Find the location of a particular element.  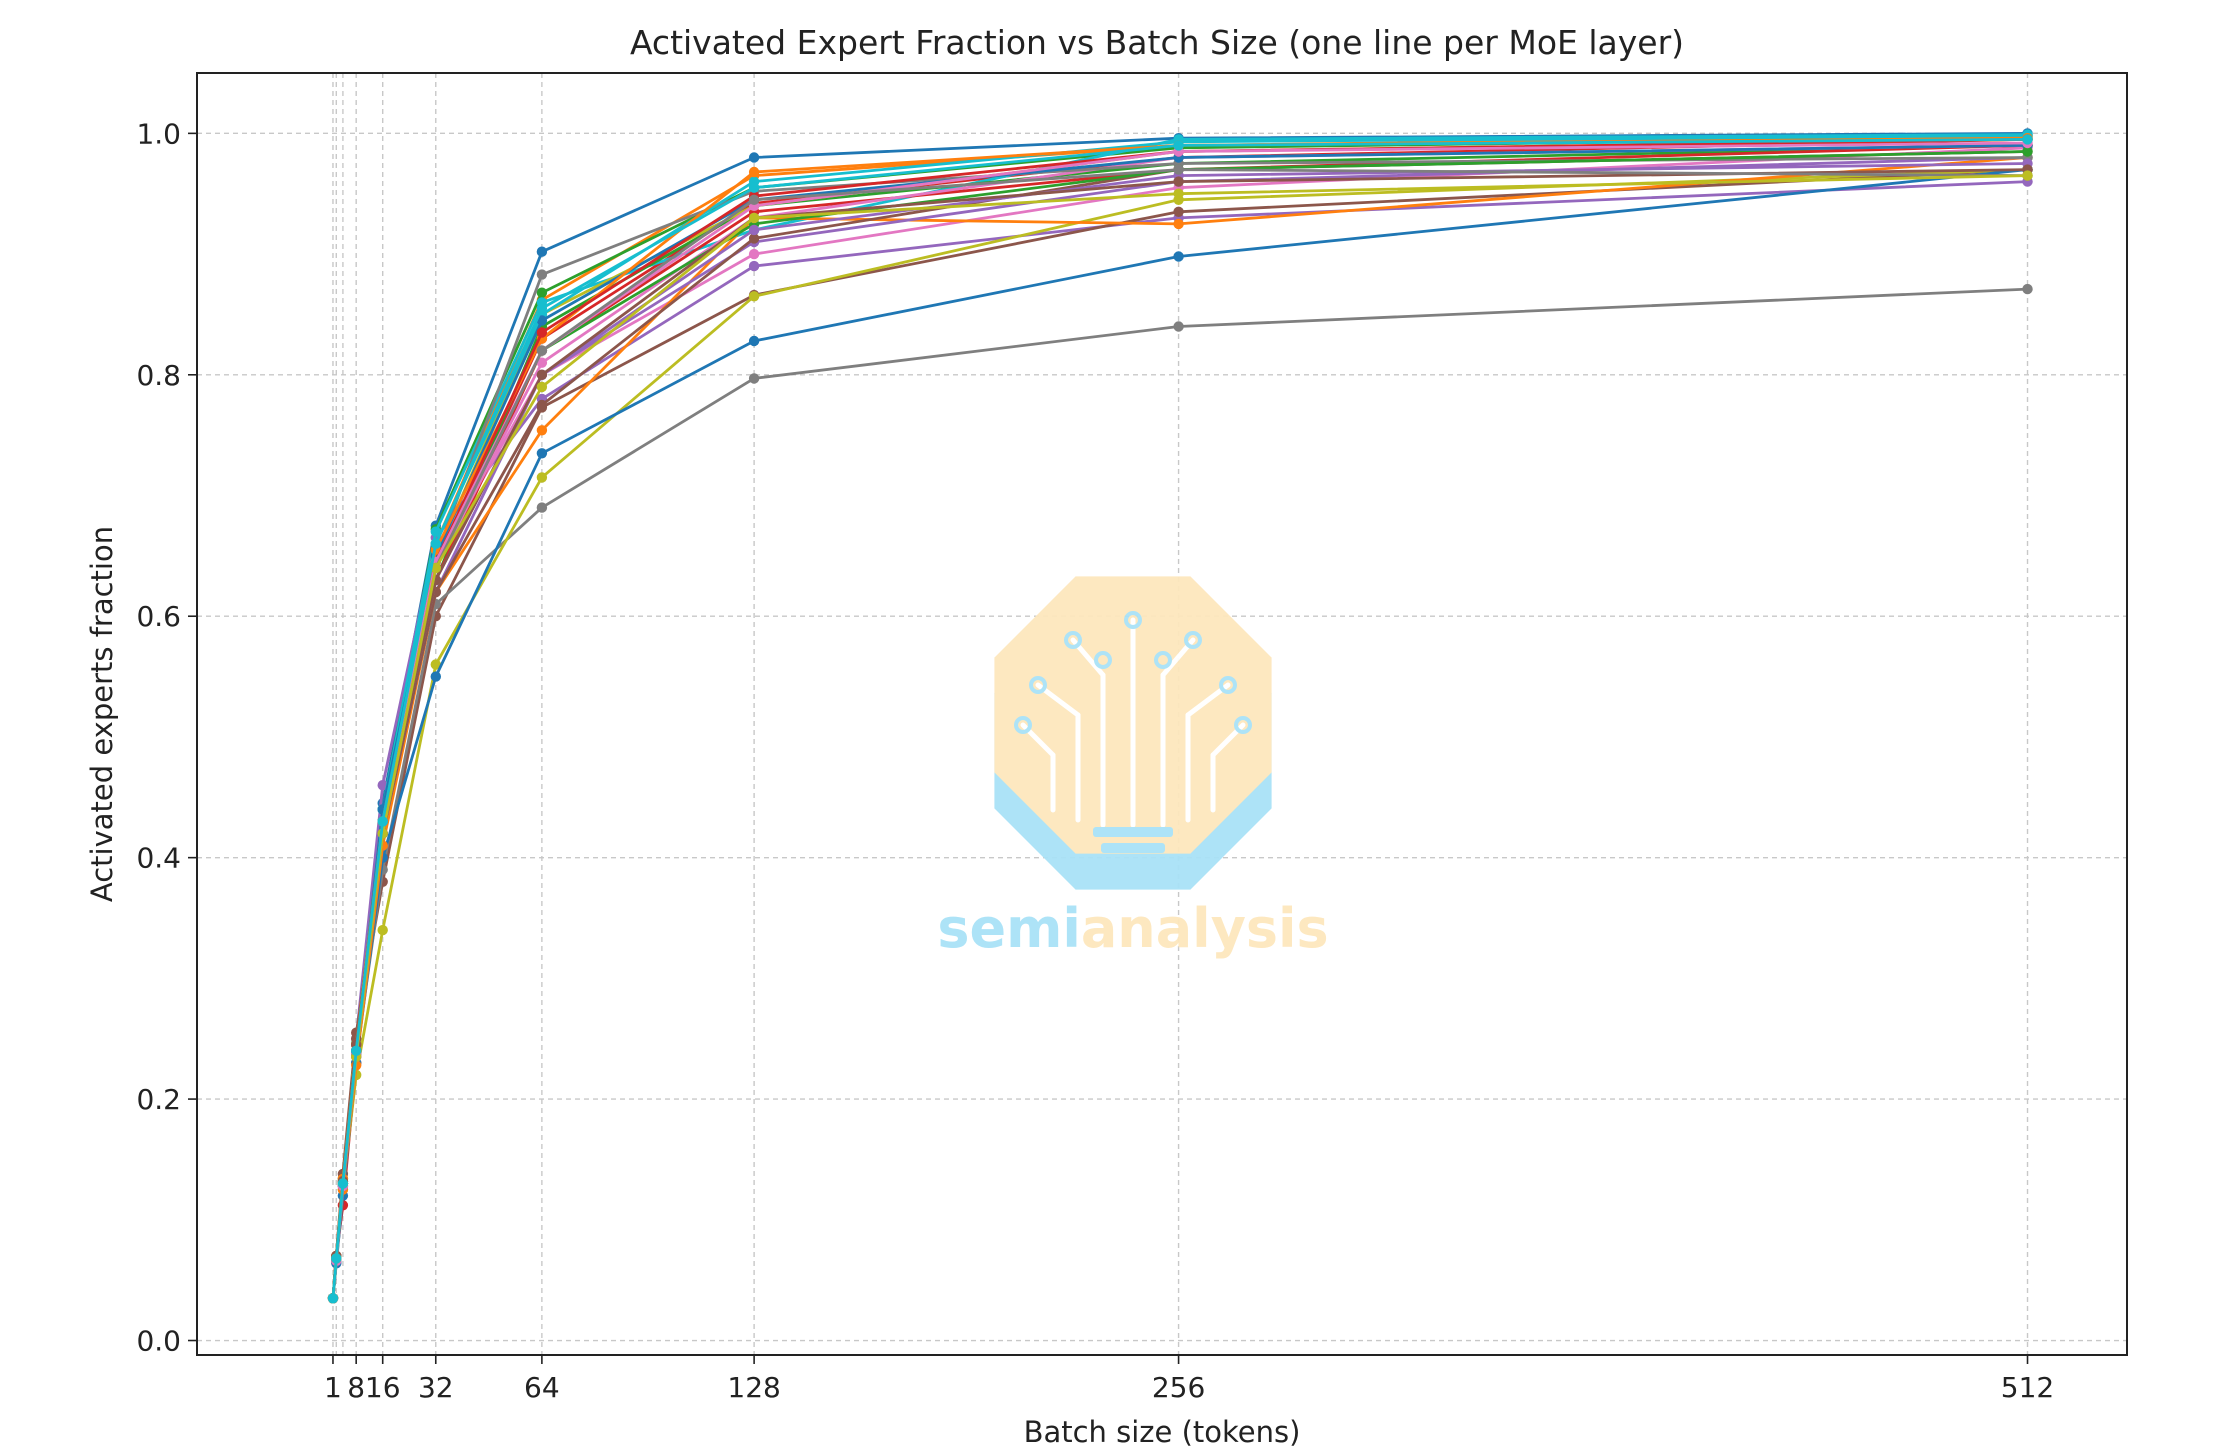

y-axis-label: Activated experts fraction is located at coordinates (102, 714).